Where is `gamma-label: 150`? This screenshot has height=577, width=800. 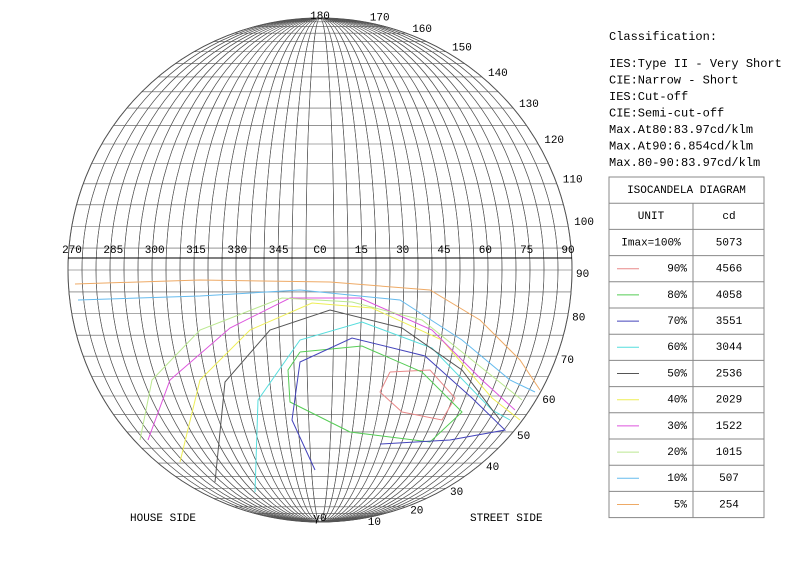
gamma-label: 150 is located at coordinates (462, 49).